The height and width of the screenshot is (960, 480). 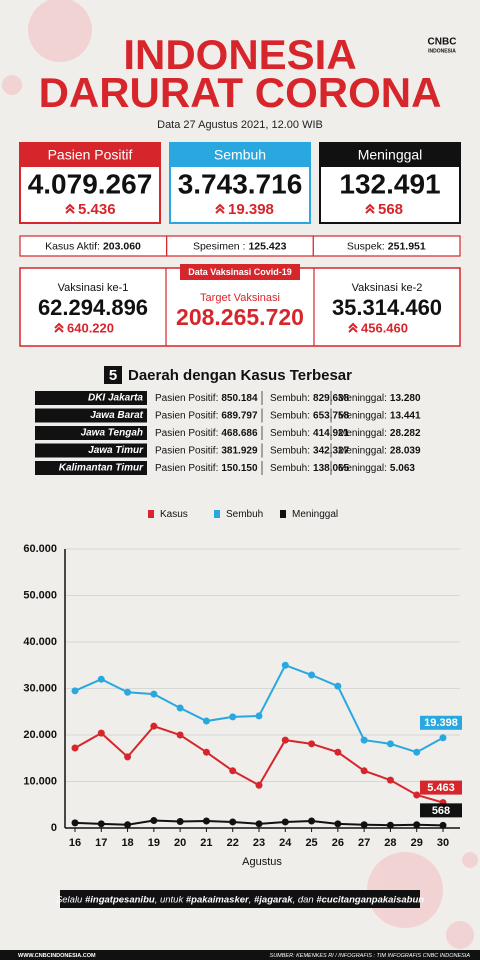 I want to click on message-part: , dan, so click(x=305, y=899).